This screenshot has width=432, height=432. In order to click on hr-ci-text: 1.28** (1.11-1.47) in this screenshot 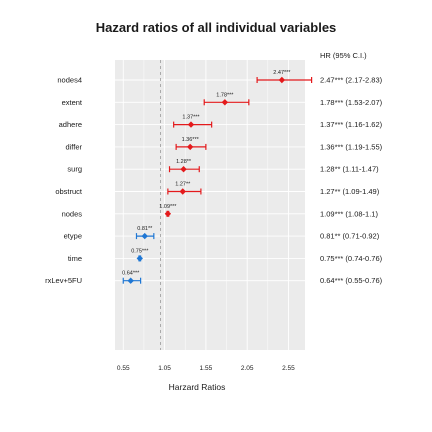, I will do `click(349, 169)`.